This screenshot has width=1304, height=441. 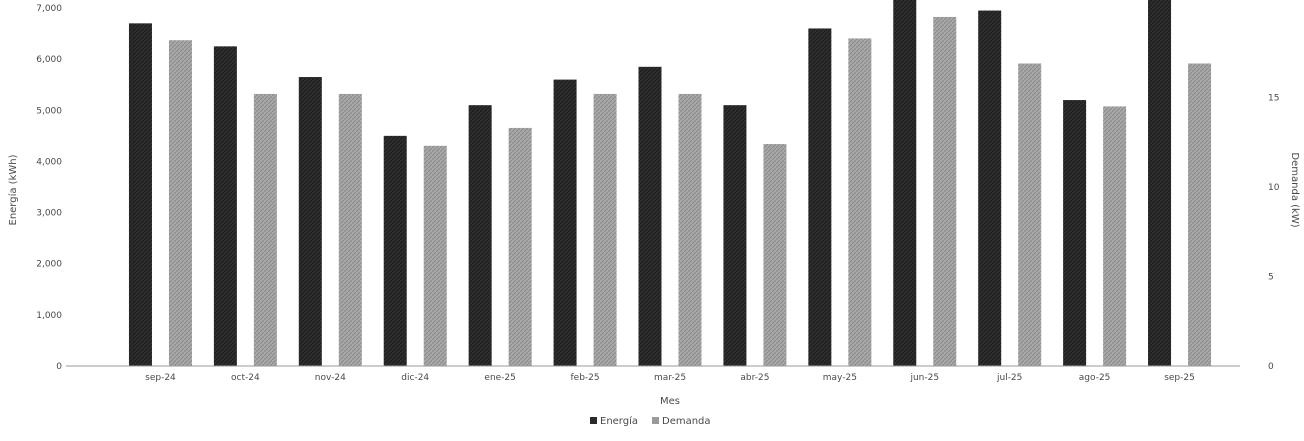 What do you see at coordinates (245, 378) in the screenshot?
I see `x-tick-label: oct-24` at bounding box center [245, 378].